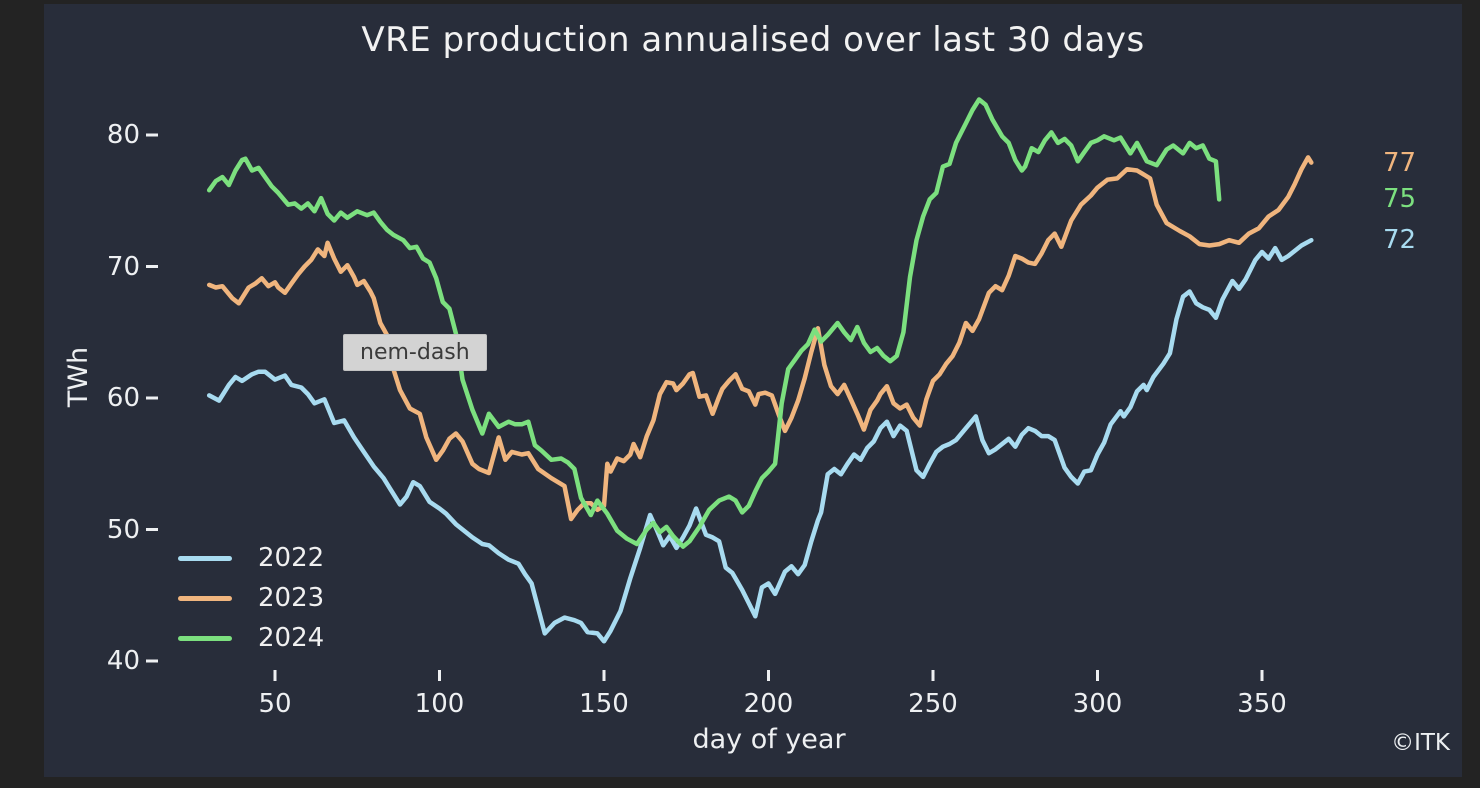  I want to click on x-tick-label: 350, so click(1262, 704).